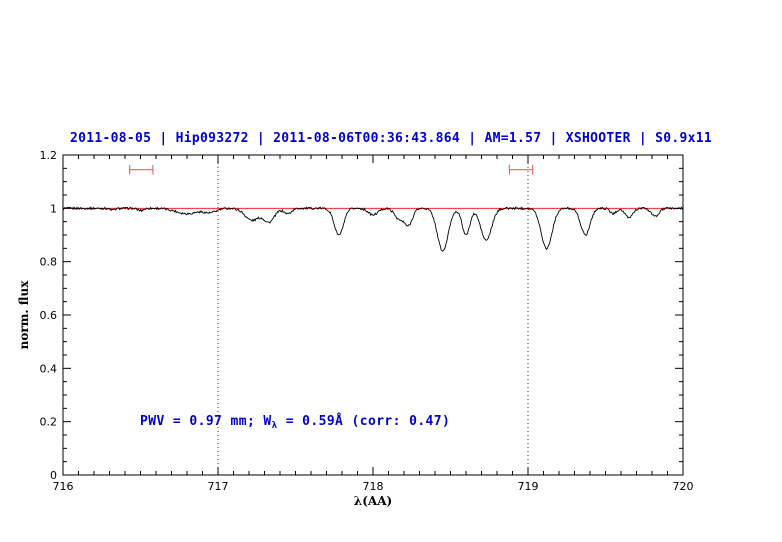 The width and height of the screenshot is (782, 542). What do you see at coordinates (53, 208) in the screenshot?
I see `y-tick-label: 1` at bounding box center [53, 208].